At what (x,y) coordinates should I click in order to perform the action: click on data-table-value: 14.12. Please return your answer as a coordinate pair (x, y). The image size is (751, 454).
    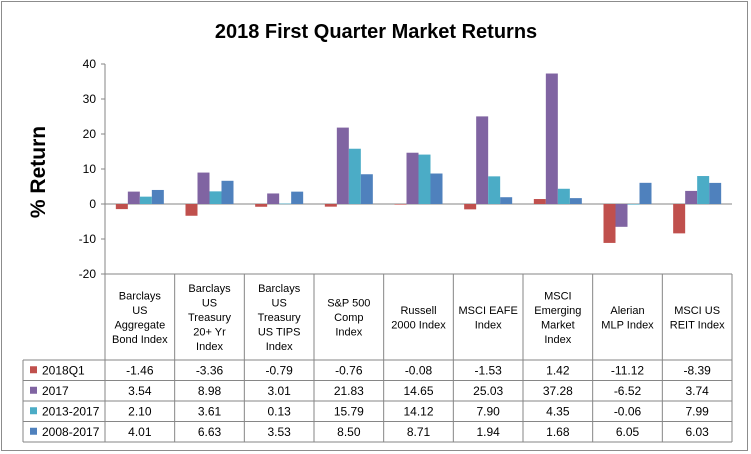
    Looking at the image, I should click on (418, 411).